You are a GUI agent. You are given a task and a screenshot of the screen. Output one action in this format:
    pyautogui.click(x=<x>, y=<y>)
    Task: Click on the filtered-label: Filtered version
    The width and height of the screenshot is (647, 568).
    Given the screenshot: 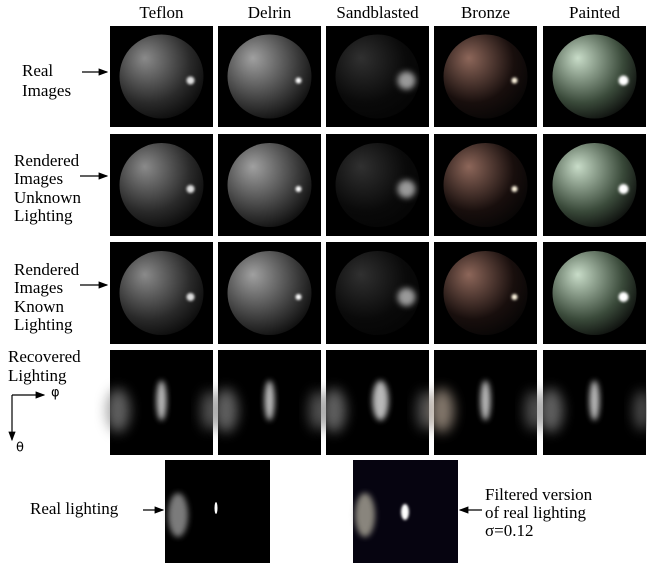 What is the action you would take?
    pyautogui.click(x=539, y=494)
    